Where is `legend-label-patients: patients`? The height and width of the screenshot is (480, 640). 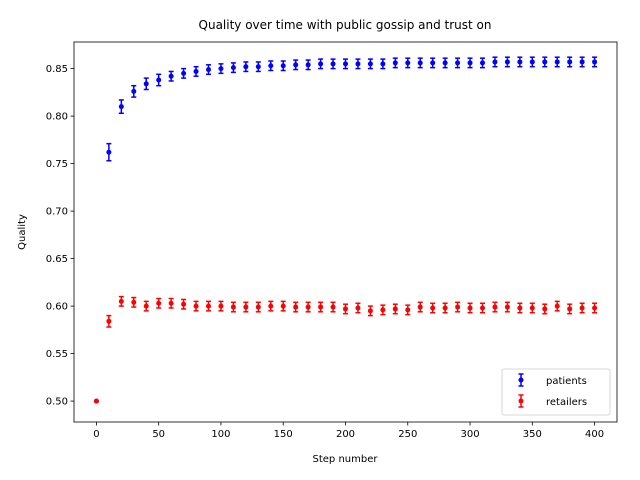
legend-label-patients: patients is located at coordinates (566, 381).